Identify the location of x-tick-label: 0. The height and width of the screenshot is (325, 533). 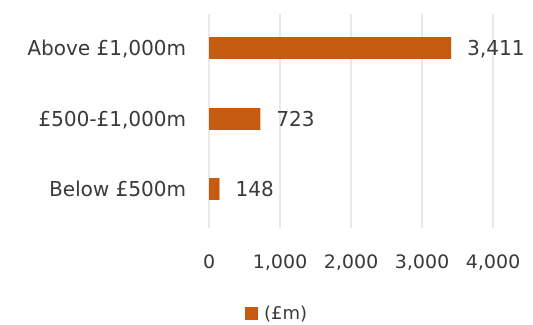
(209, 262).